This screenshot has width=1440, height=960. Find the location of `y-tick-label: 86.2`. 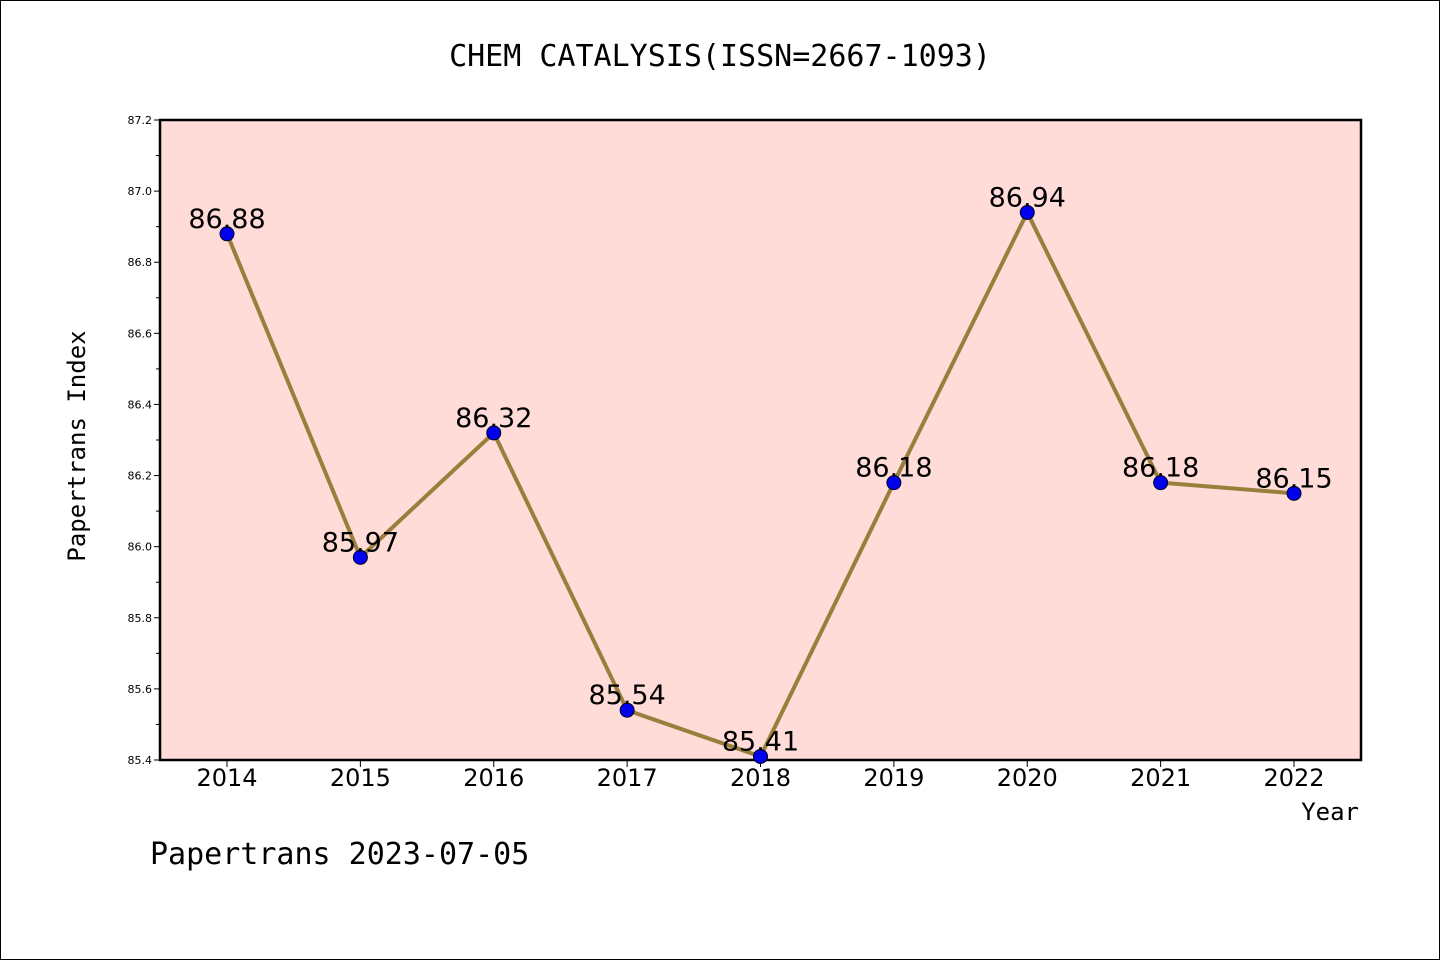

y-tick-label: 86.2 is located at coordinates (140, 476).